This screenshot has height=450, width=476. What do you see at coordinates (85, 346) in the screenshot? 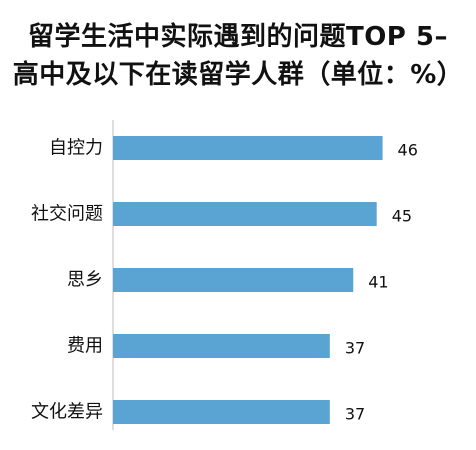
I see `category-label-4: 费用` at bounding box center [85, 346].